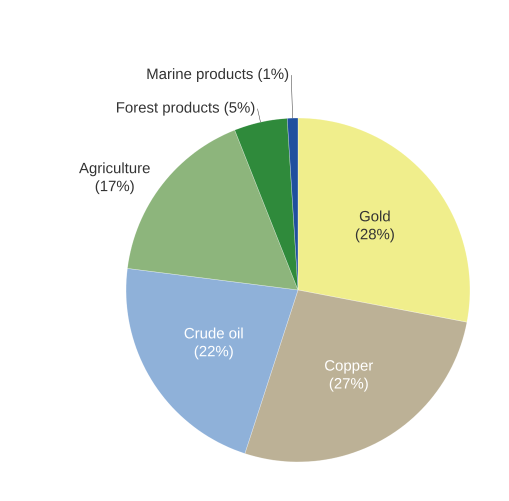 The width and height of the screenshot is (509, 501). What do you see at coordinates (239, 109) in the screenshot?
I see `data-label: (5%)` at bounding box center [239, 109].